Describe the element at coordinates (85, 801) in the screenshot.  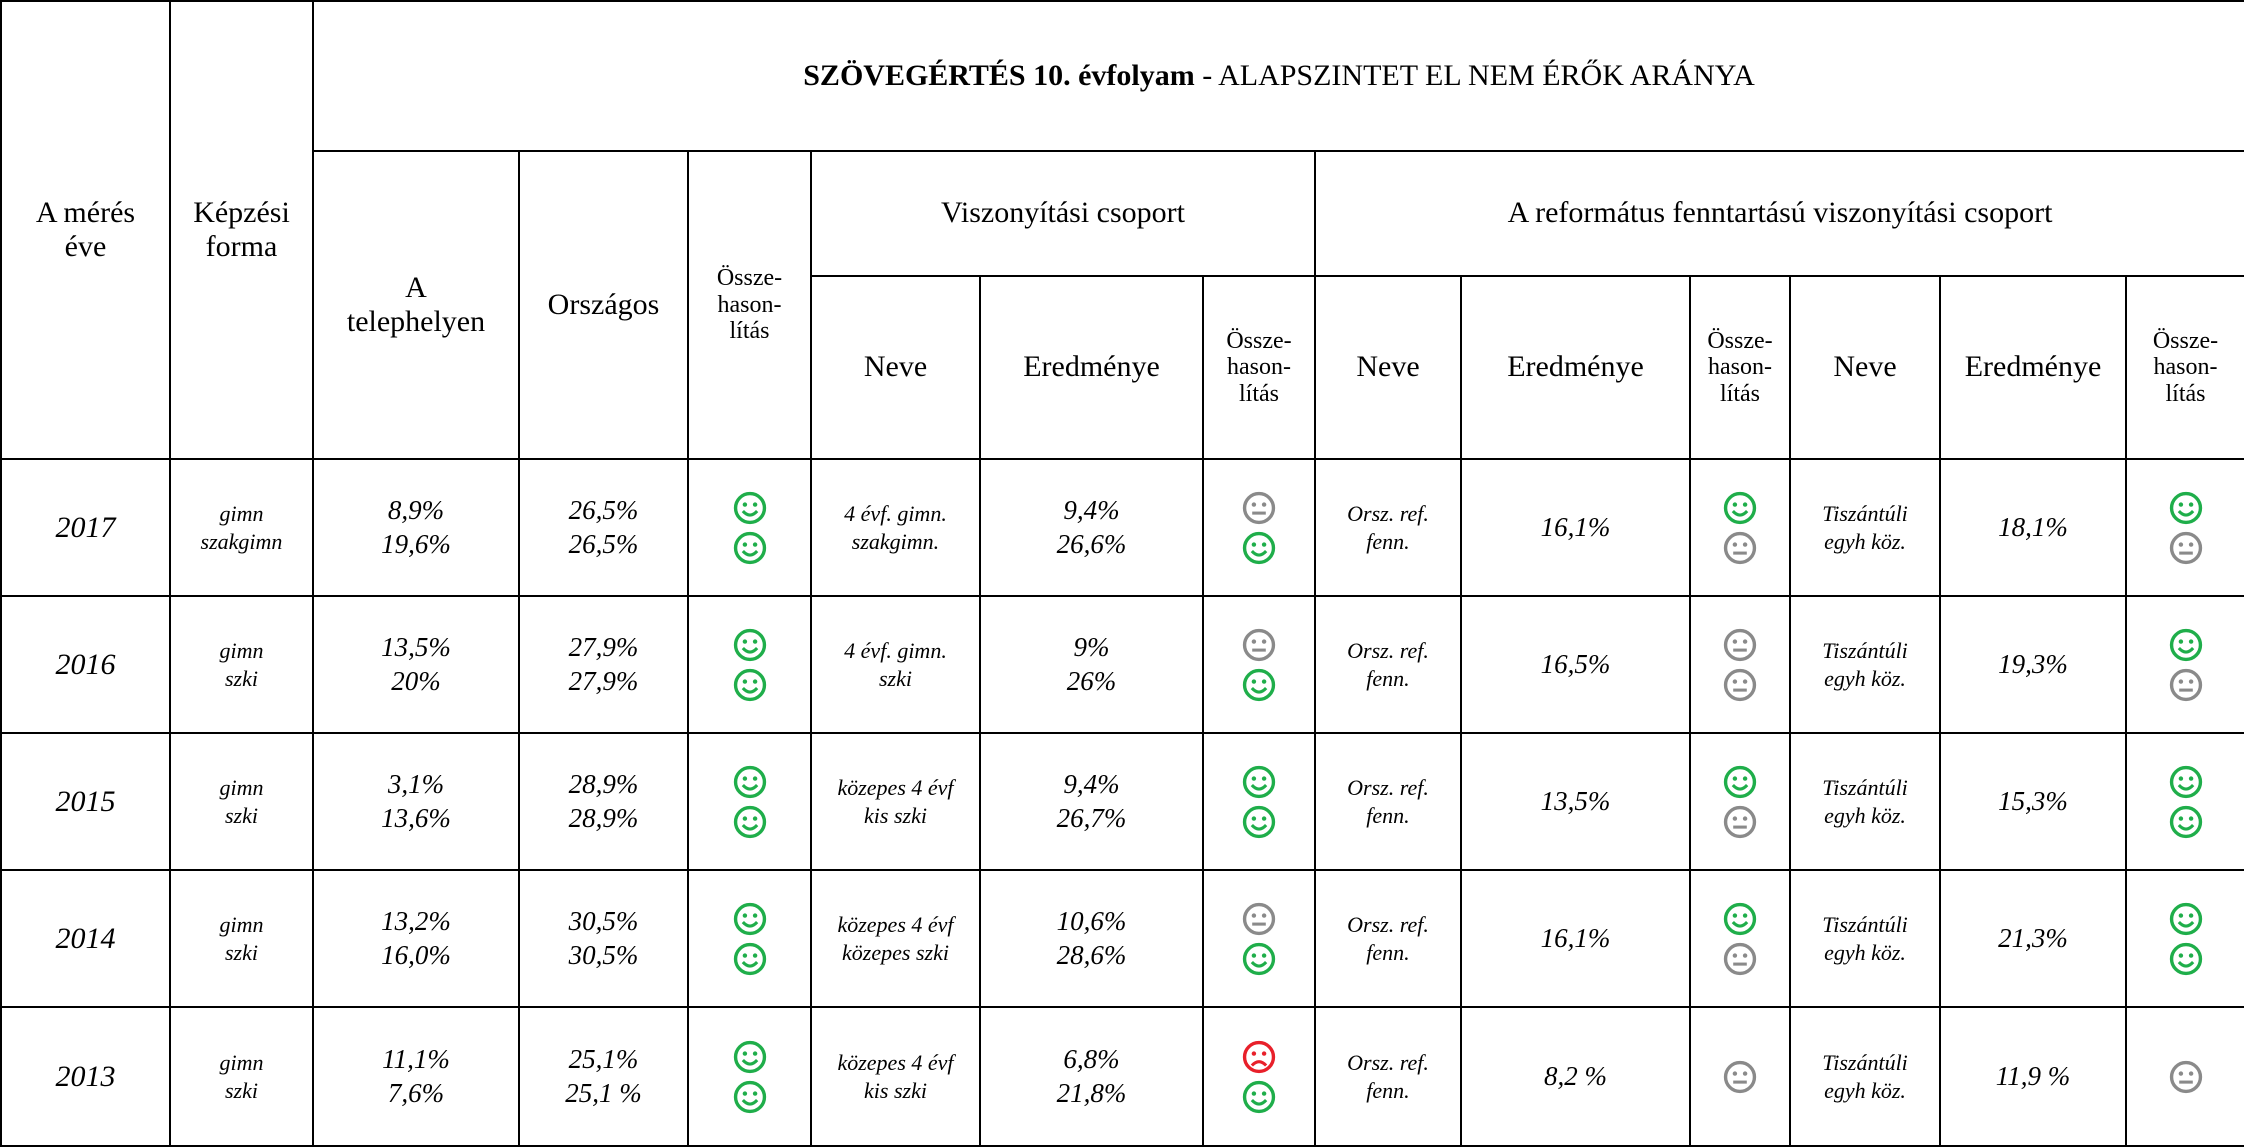
I see `cell: 2015` at that location.